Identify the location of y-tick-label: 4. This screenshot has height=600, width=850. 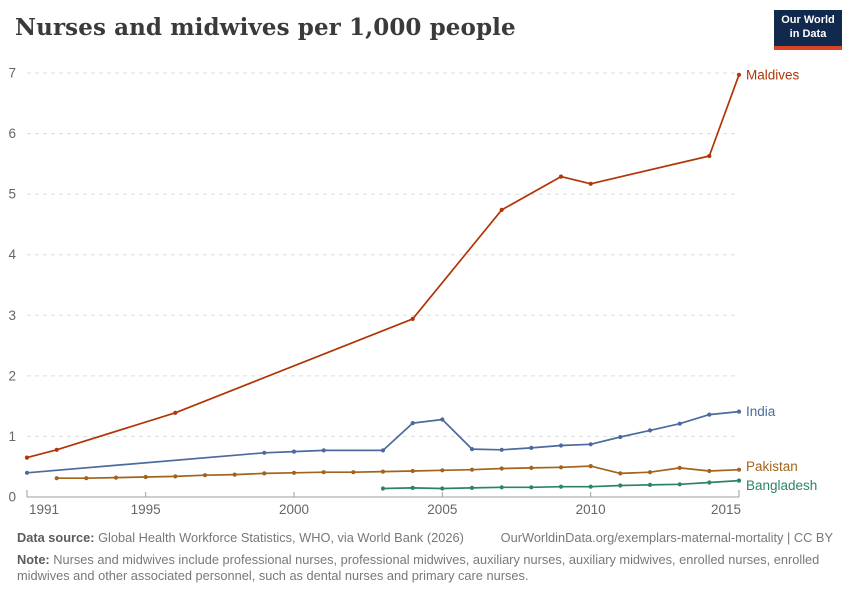
(12, 254).